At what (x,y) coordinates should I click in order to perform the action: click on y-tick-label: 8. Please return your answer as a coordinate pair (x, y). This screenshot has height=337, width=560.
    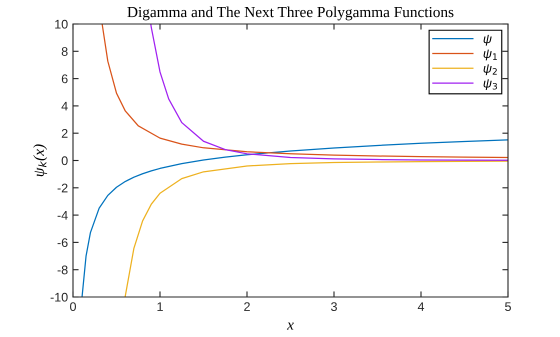
    Looking at the image, I should click on (65, 51).